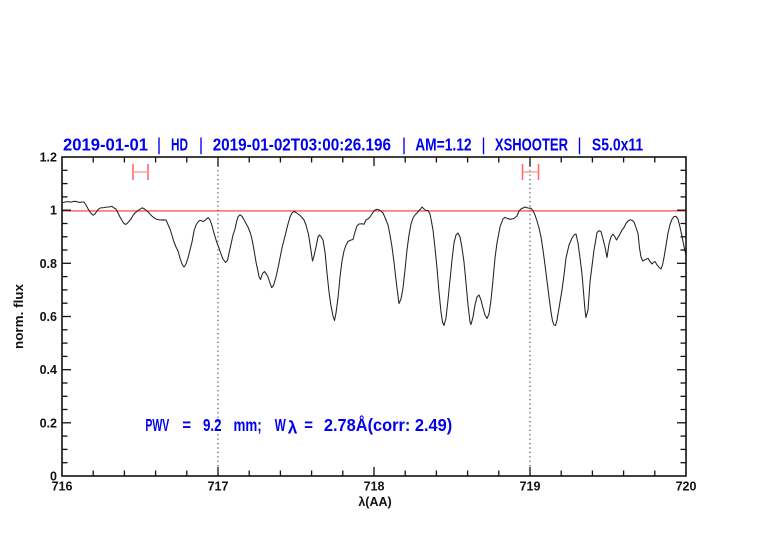  Describe the element at coordinates (48, 317) in the screenshot. I see `svg-text: 0.6` at that location.